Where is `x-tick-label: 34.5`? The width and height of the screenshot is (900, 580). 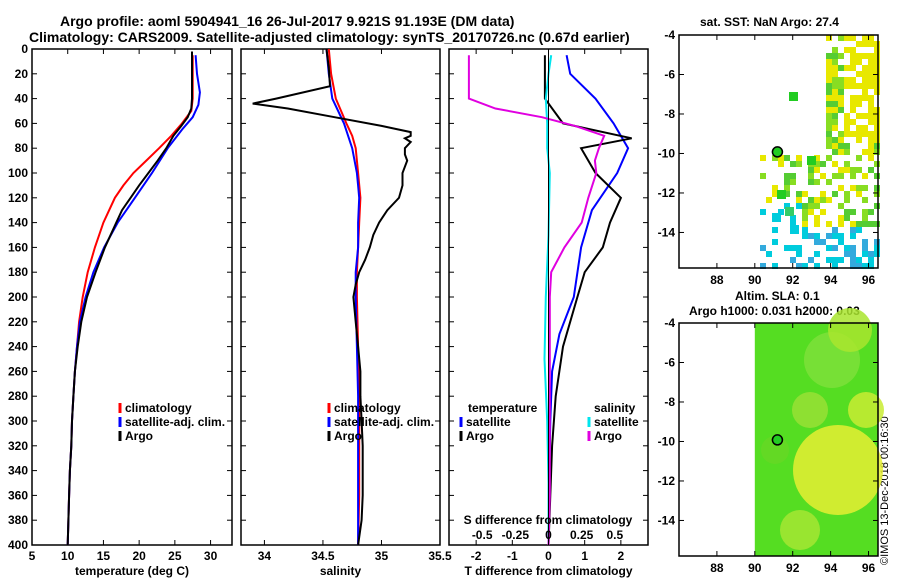
x-tick-label: 34.5 is located at coordinates (323, 556).